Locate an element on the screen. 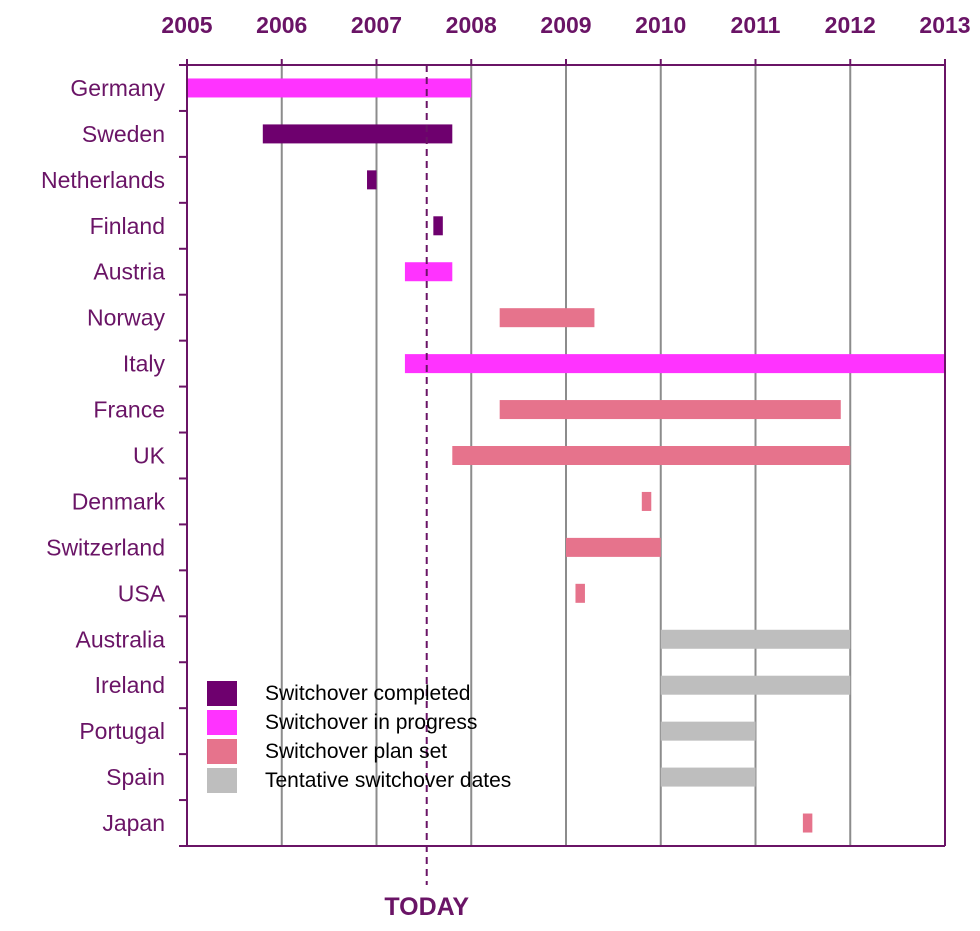  legend-swatch-tentative is located at coordinates (222, 780).